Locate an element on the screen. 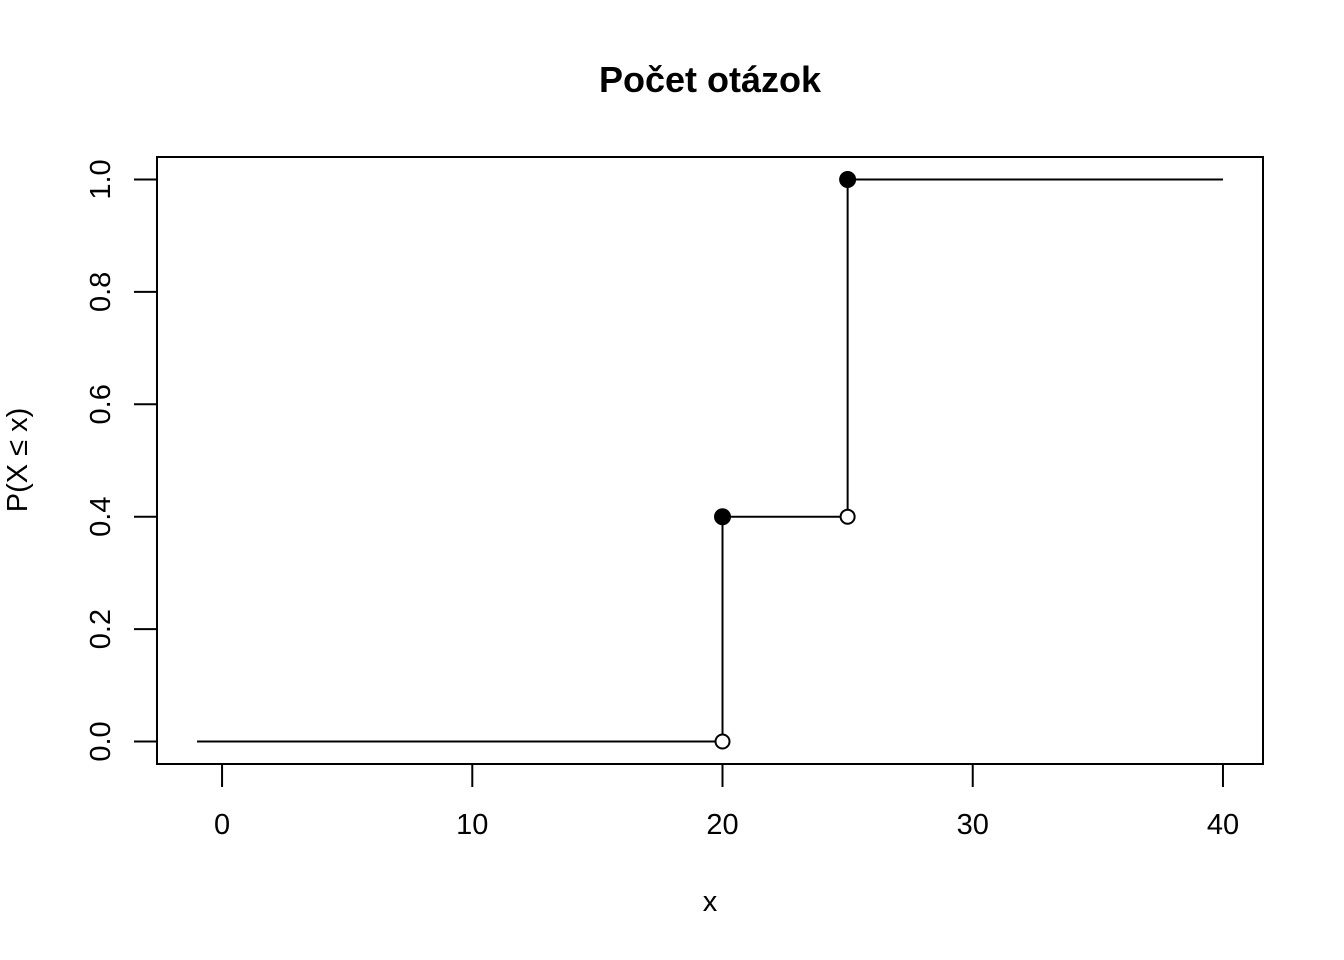 This screenshot has width=1344, height=960. x-tick-label: 40 is located at coordinates (1223, 825).